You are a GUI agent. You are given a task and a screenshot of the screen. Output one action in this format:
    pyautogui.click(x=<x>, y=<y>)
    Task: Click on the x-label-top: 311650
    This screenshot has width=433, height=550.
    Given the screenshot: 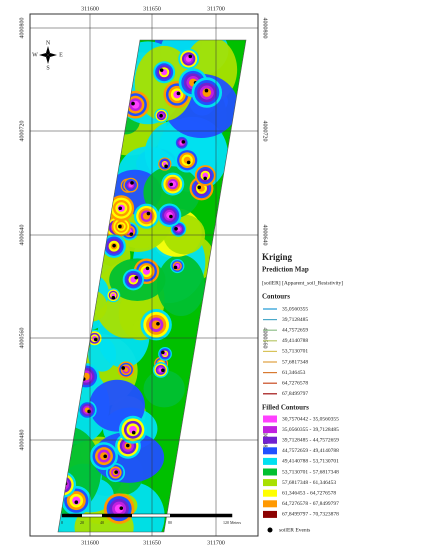 What is the action you would take?
    pyautogui.click(x=152, y=9)
    